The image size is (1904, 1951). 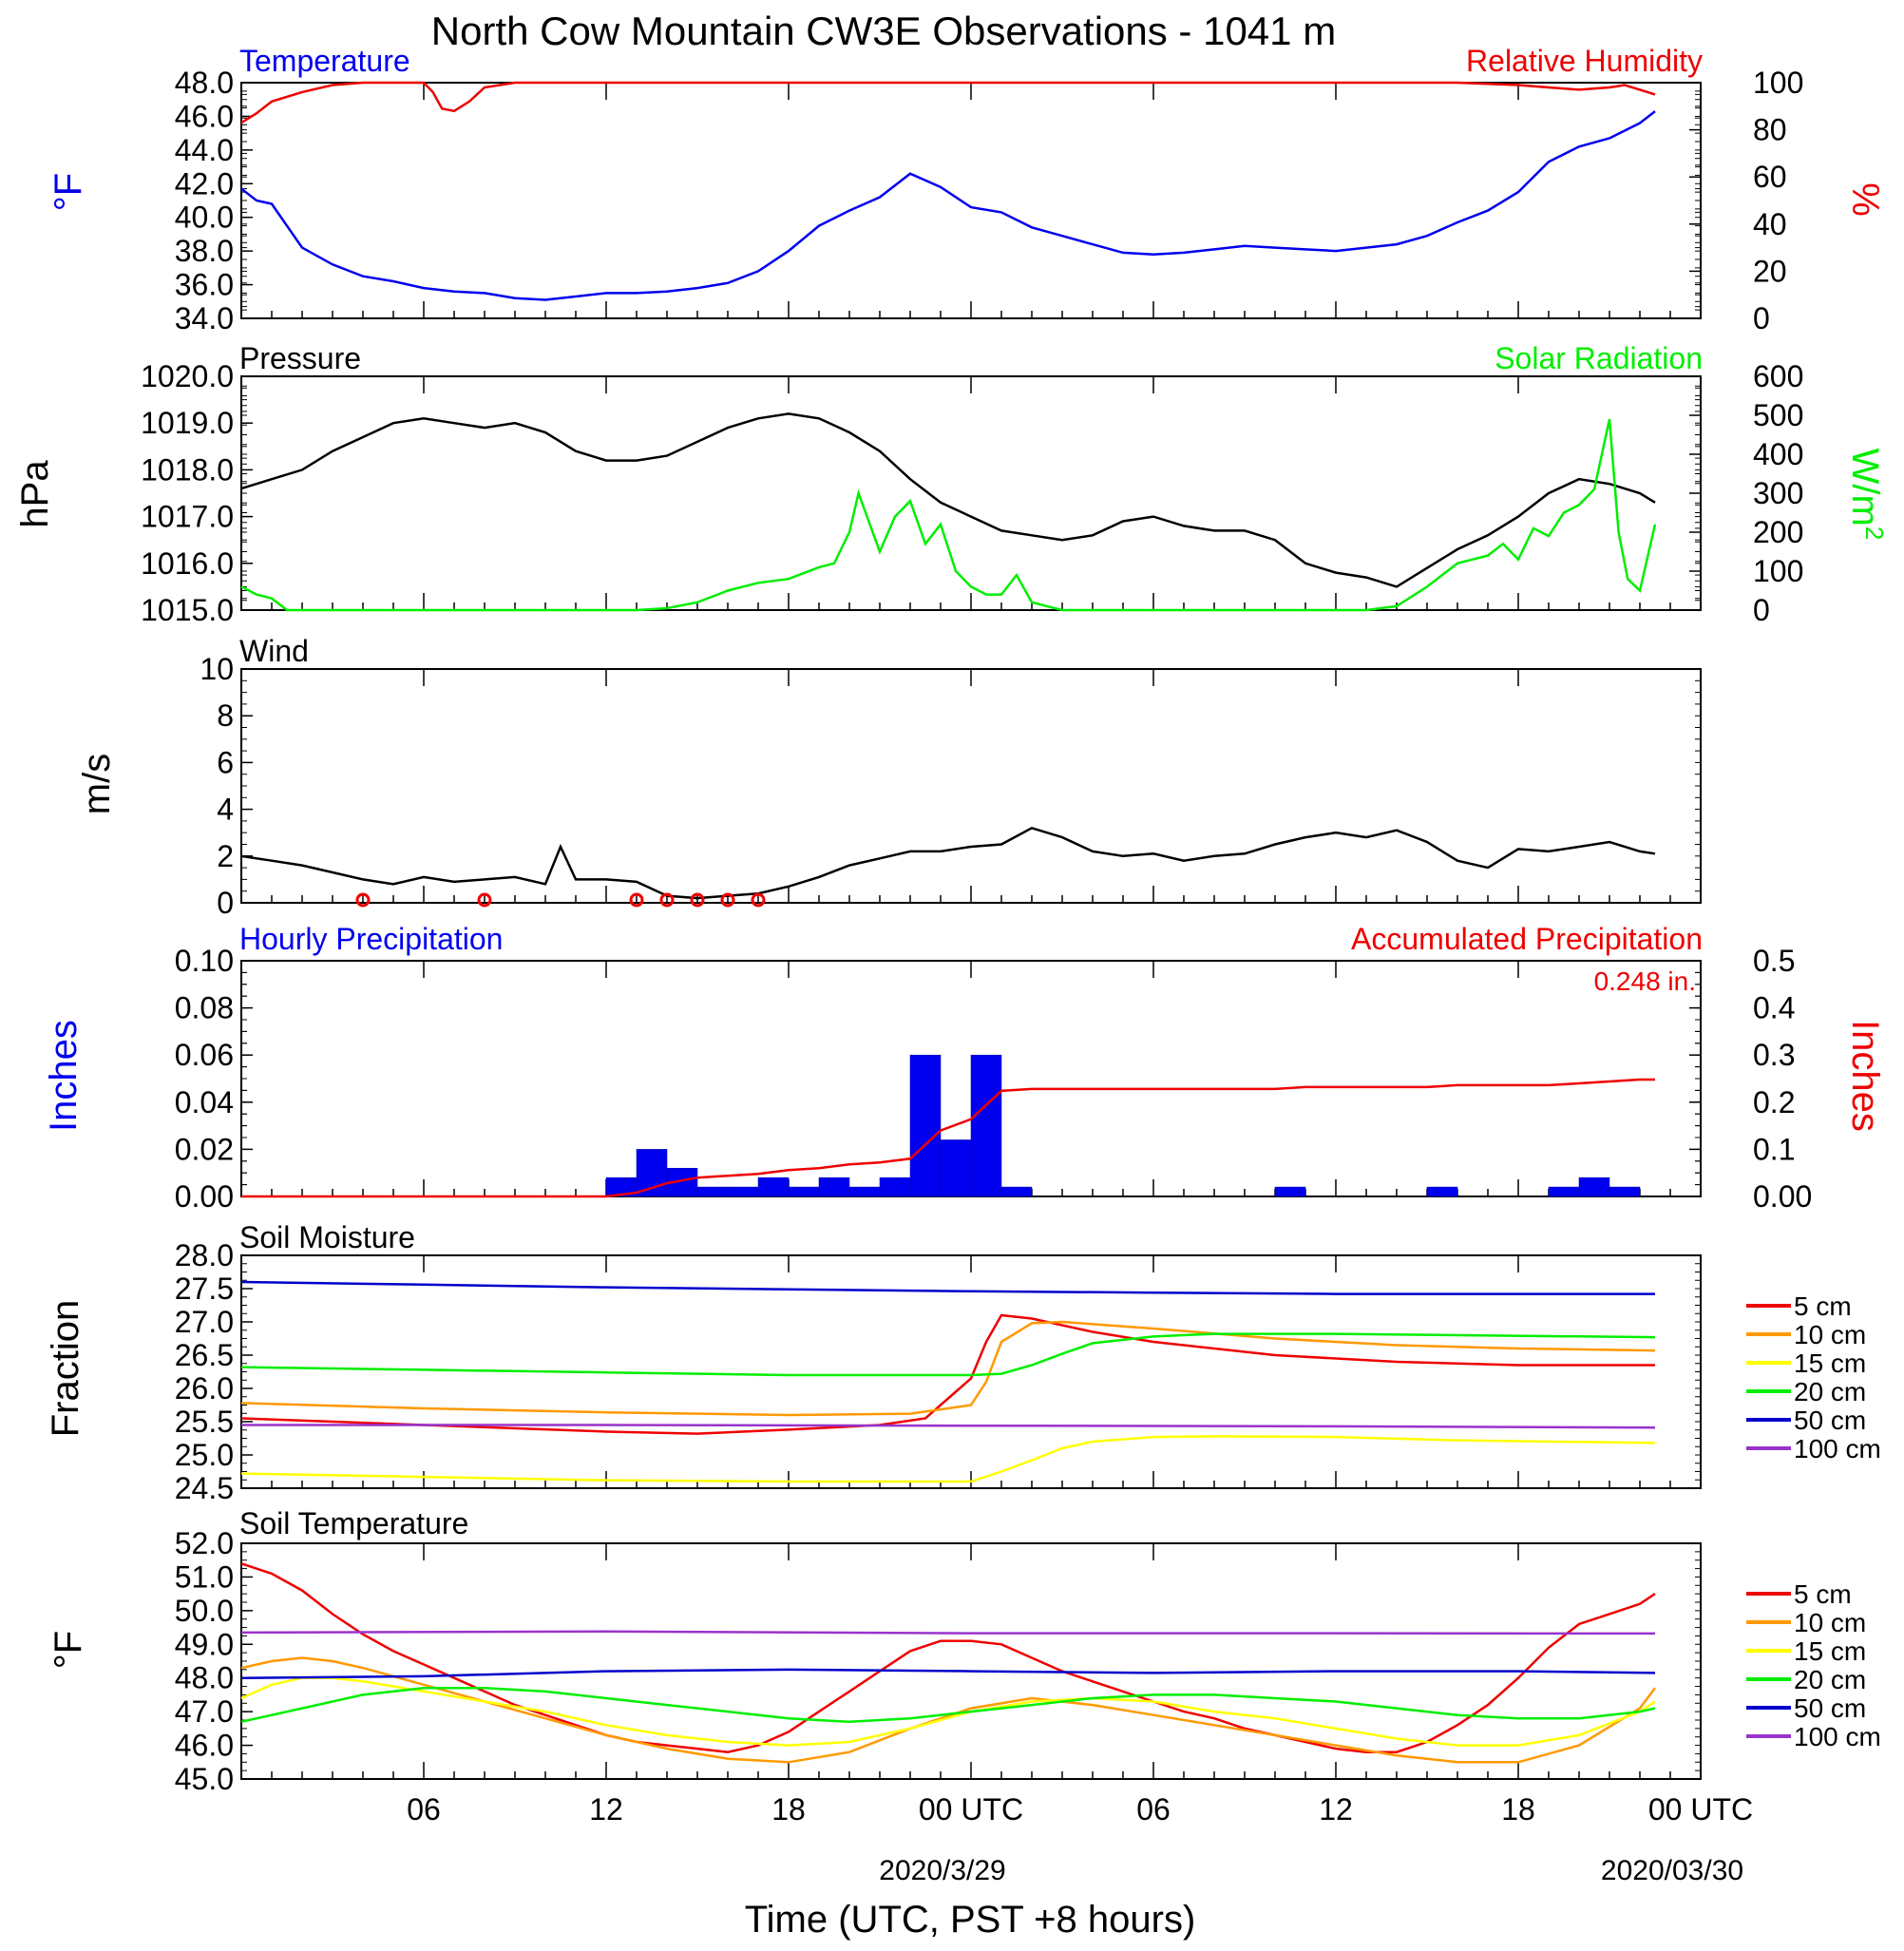 I want to click on wind-panel: Wind m/s 10 8 6 4 2 0, so click(x=889, y=777).